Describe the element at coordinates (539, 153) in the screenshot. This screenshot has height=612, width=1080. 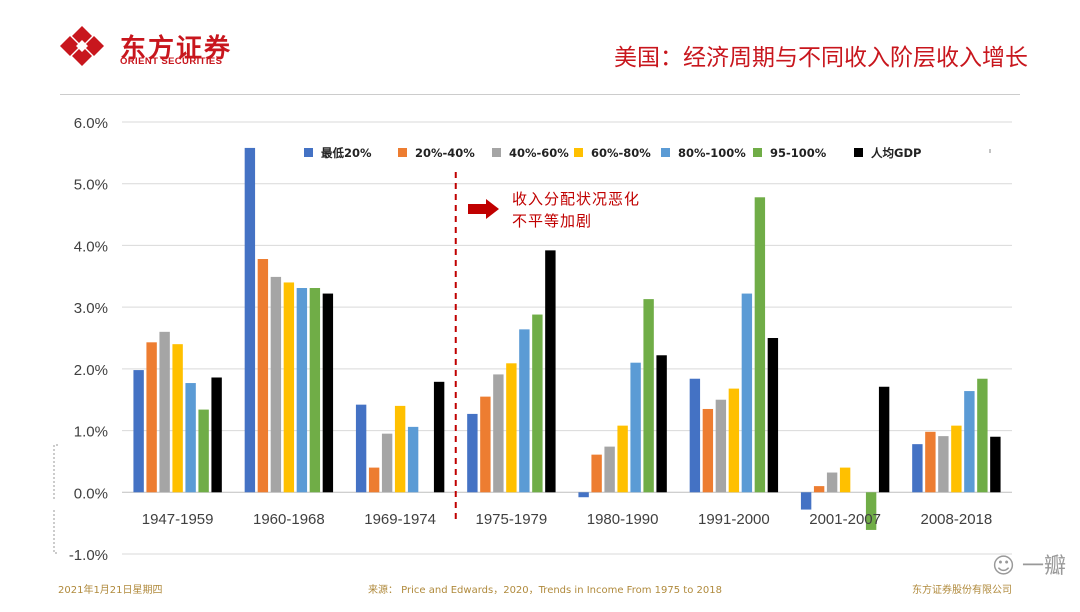
I see `legend-label: 40%-60%` at that location.